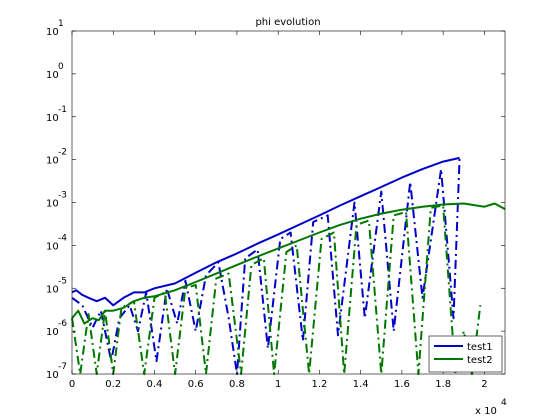 This screenshot has width=560, height=420. Describe the element at coordinates (287, 22) in the screenshot. I see `chart-title: phi evolution` at that location.